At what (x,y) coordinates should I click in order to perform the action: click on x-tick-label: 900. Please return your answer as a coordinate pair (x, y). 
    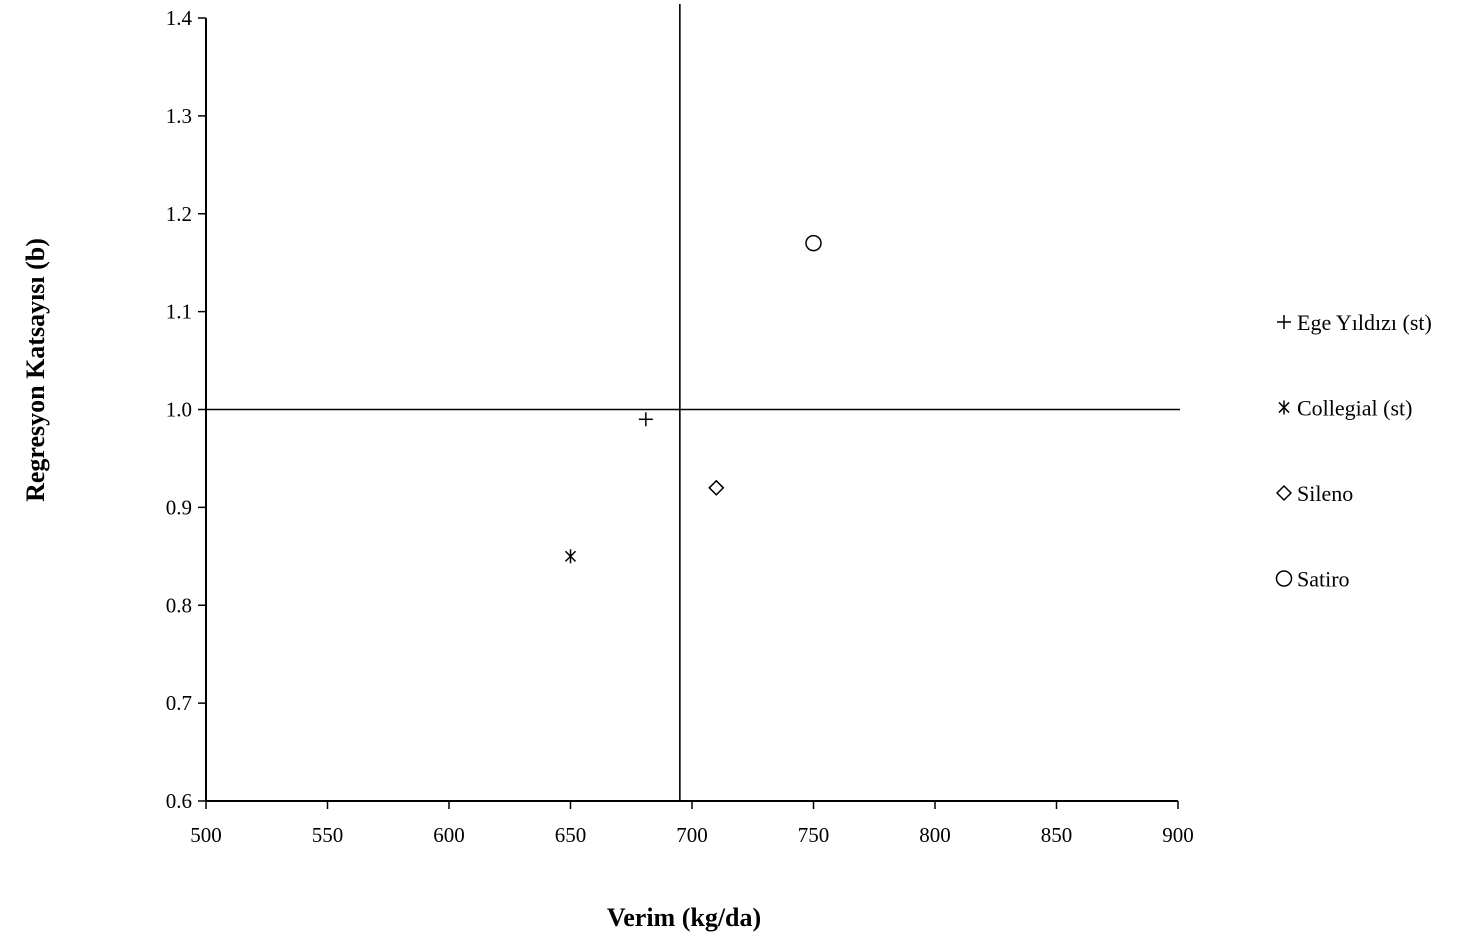
    Looking at the image, I should click on (1178, 835).